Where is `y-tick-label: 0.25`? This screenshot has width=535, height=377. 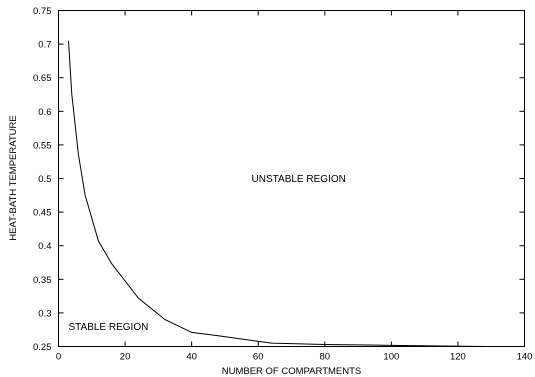
y-tick-label: 0.25 is located at coordinates (42, 347).